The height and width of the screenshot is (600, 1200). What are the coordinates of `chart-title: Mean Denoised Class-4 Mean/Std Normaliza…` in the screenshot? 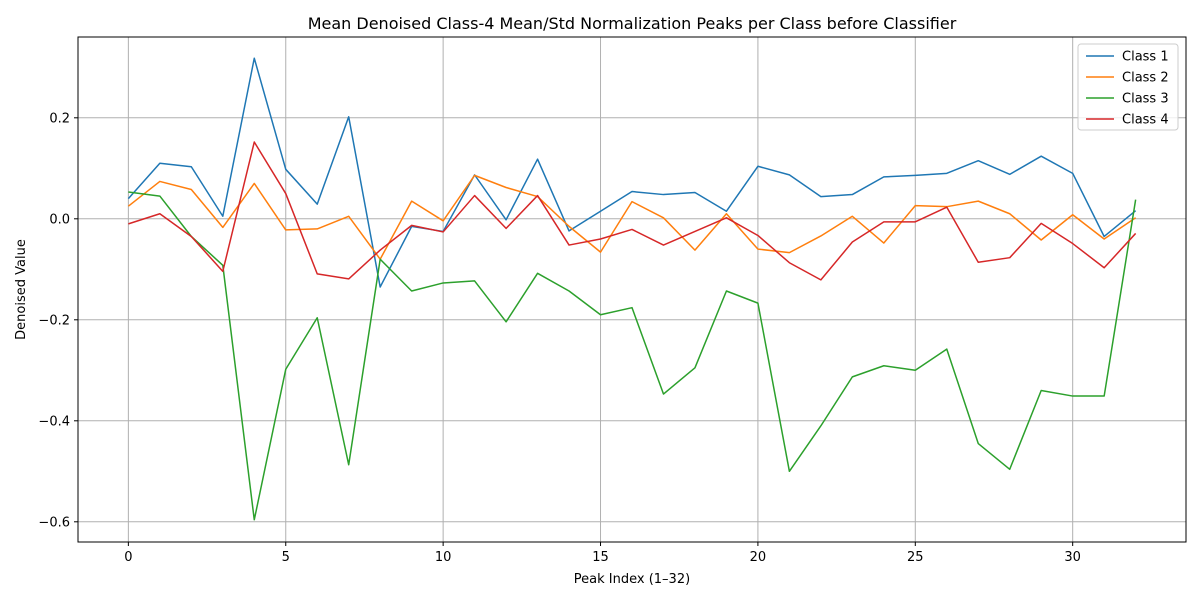 It's located at (632, 23).